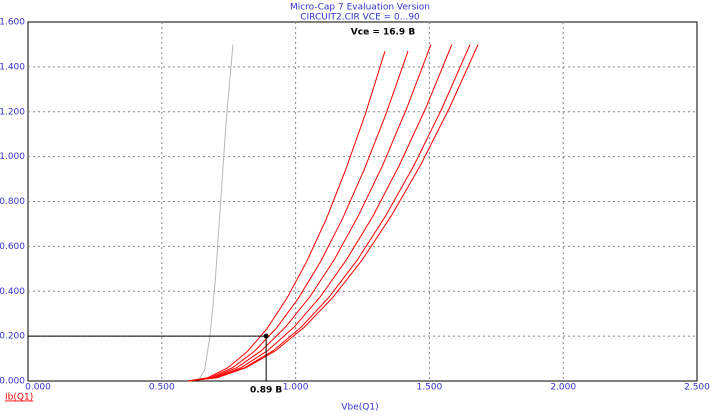  I want to click on x-tick-label: 0.500, so click(162, 388).